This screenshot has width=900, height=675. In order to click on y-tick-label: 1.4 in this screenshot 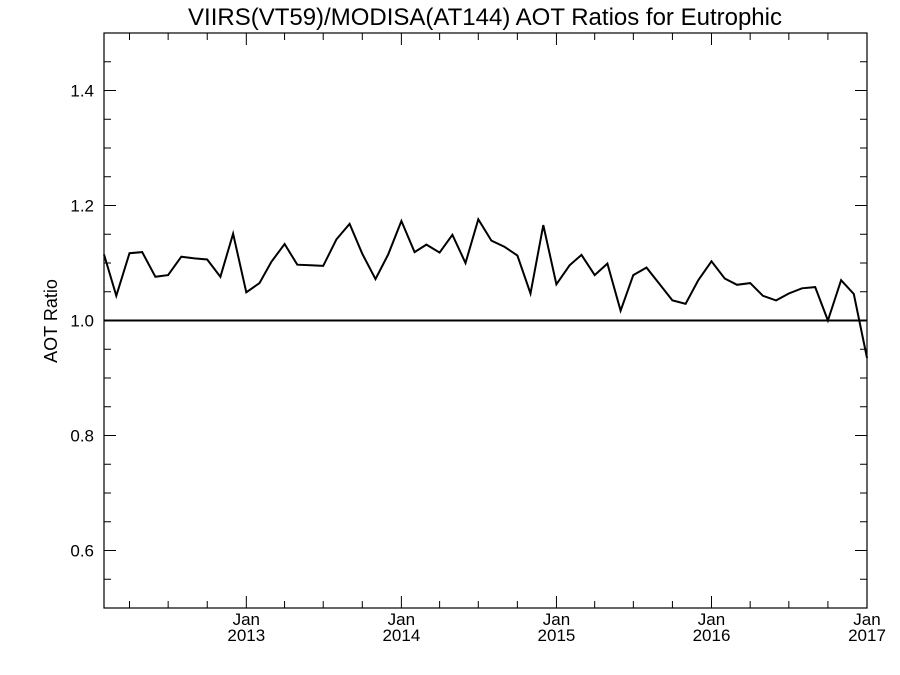, I will do `click(82, 91)`.